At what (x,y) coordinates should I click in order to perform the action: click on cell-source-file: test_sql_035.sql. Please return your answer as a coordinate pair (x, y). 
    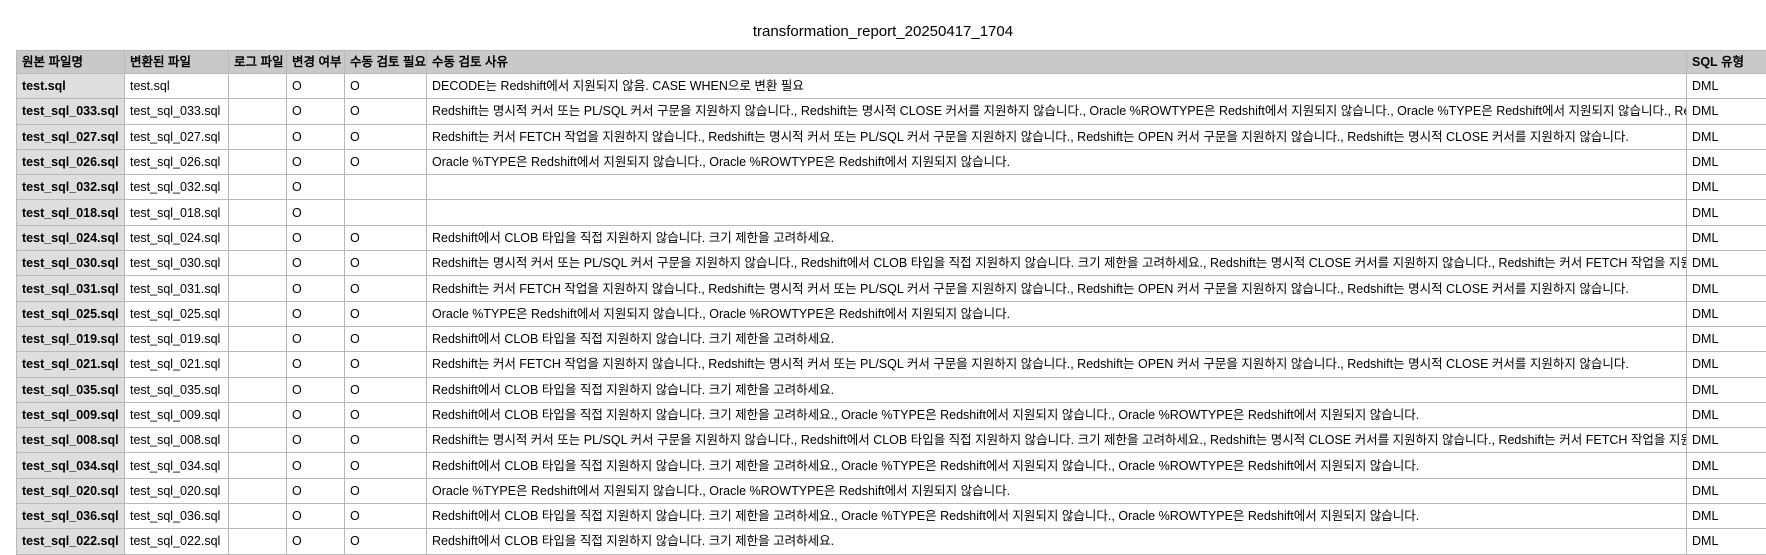
    Looking at the image, I should click on (70, 389).